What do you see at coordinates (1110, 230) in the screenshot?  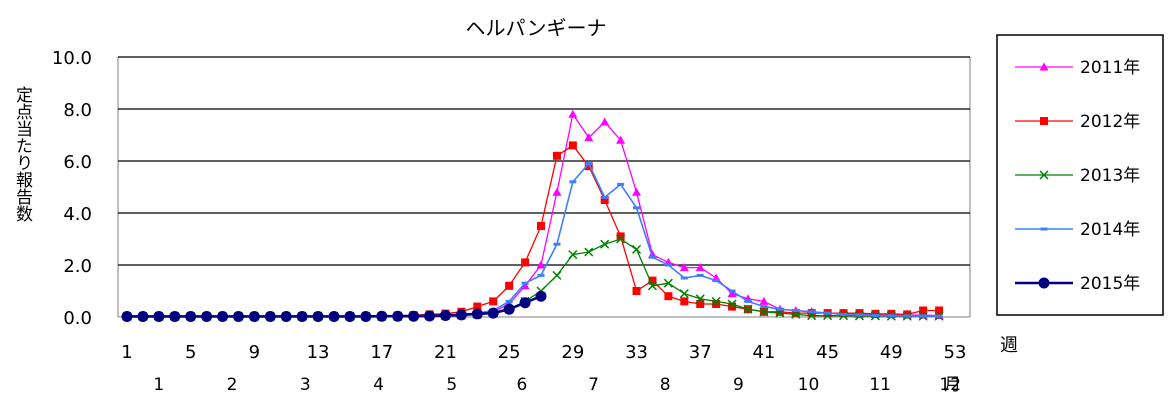 I see `legend-label: 2014年` at bounding box center [1110, 230].